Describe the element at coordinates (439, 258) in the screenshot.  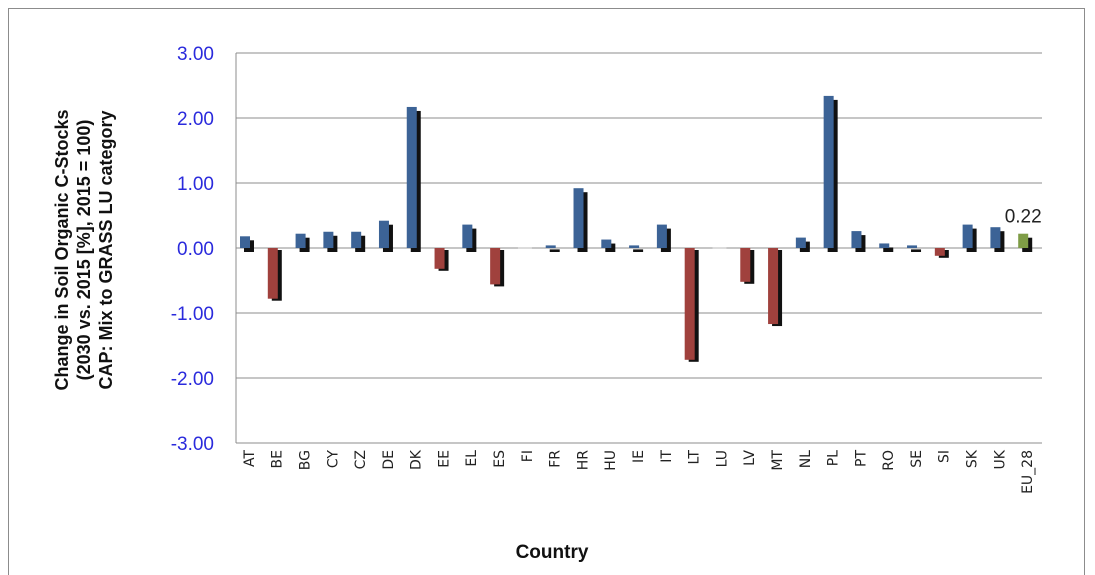
I see `bar-EE` at that location.